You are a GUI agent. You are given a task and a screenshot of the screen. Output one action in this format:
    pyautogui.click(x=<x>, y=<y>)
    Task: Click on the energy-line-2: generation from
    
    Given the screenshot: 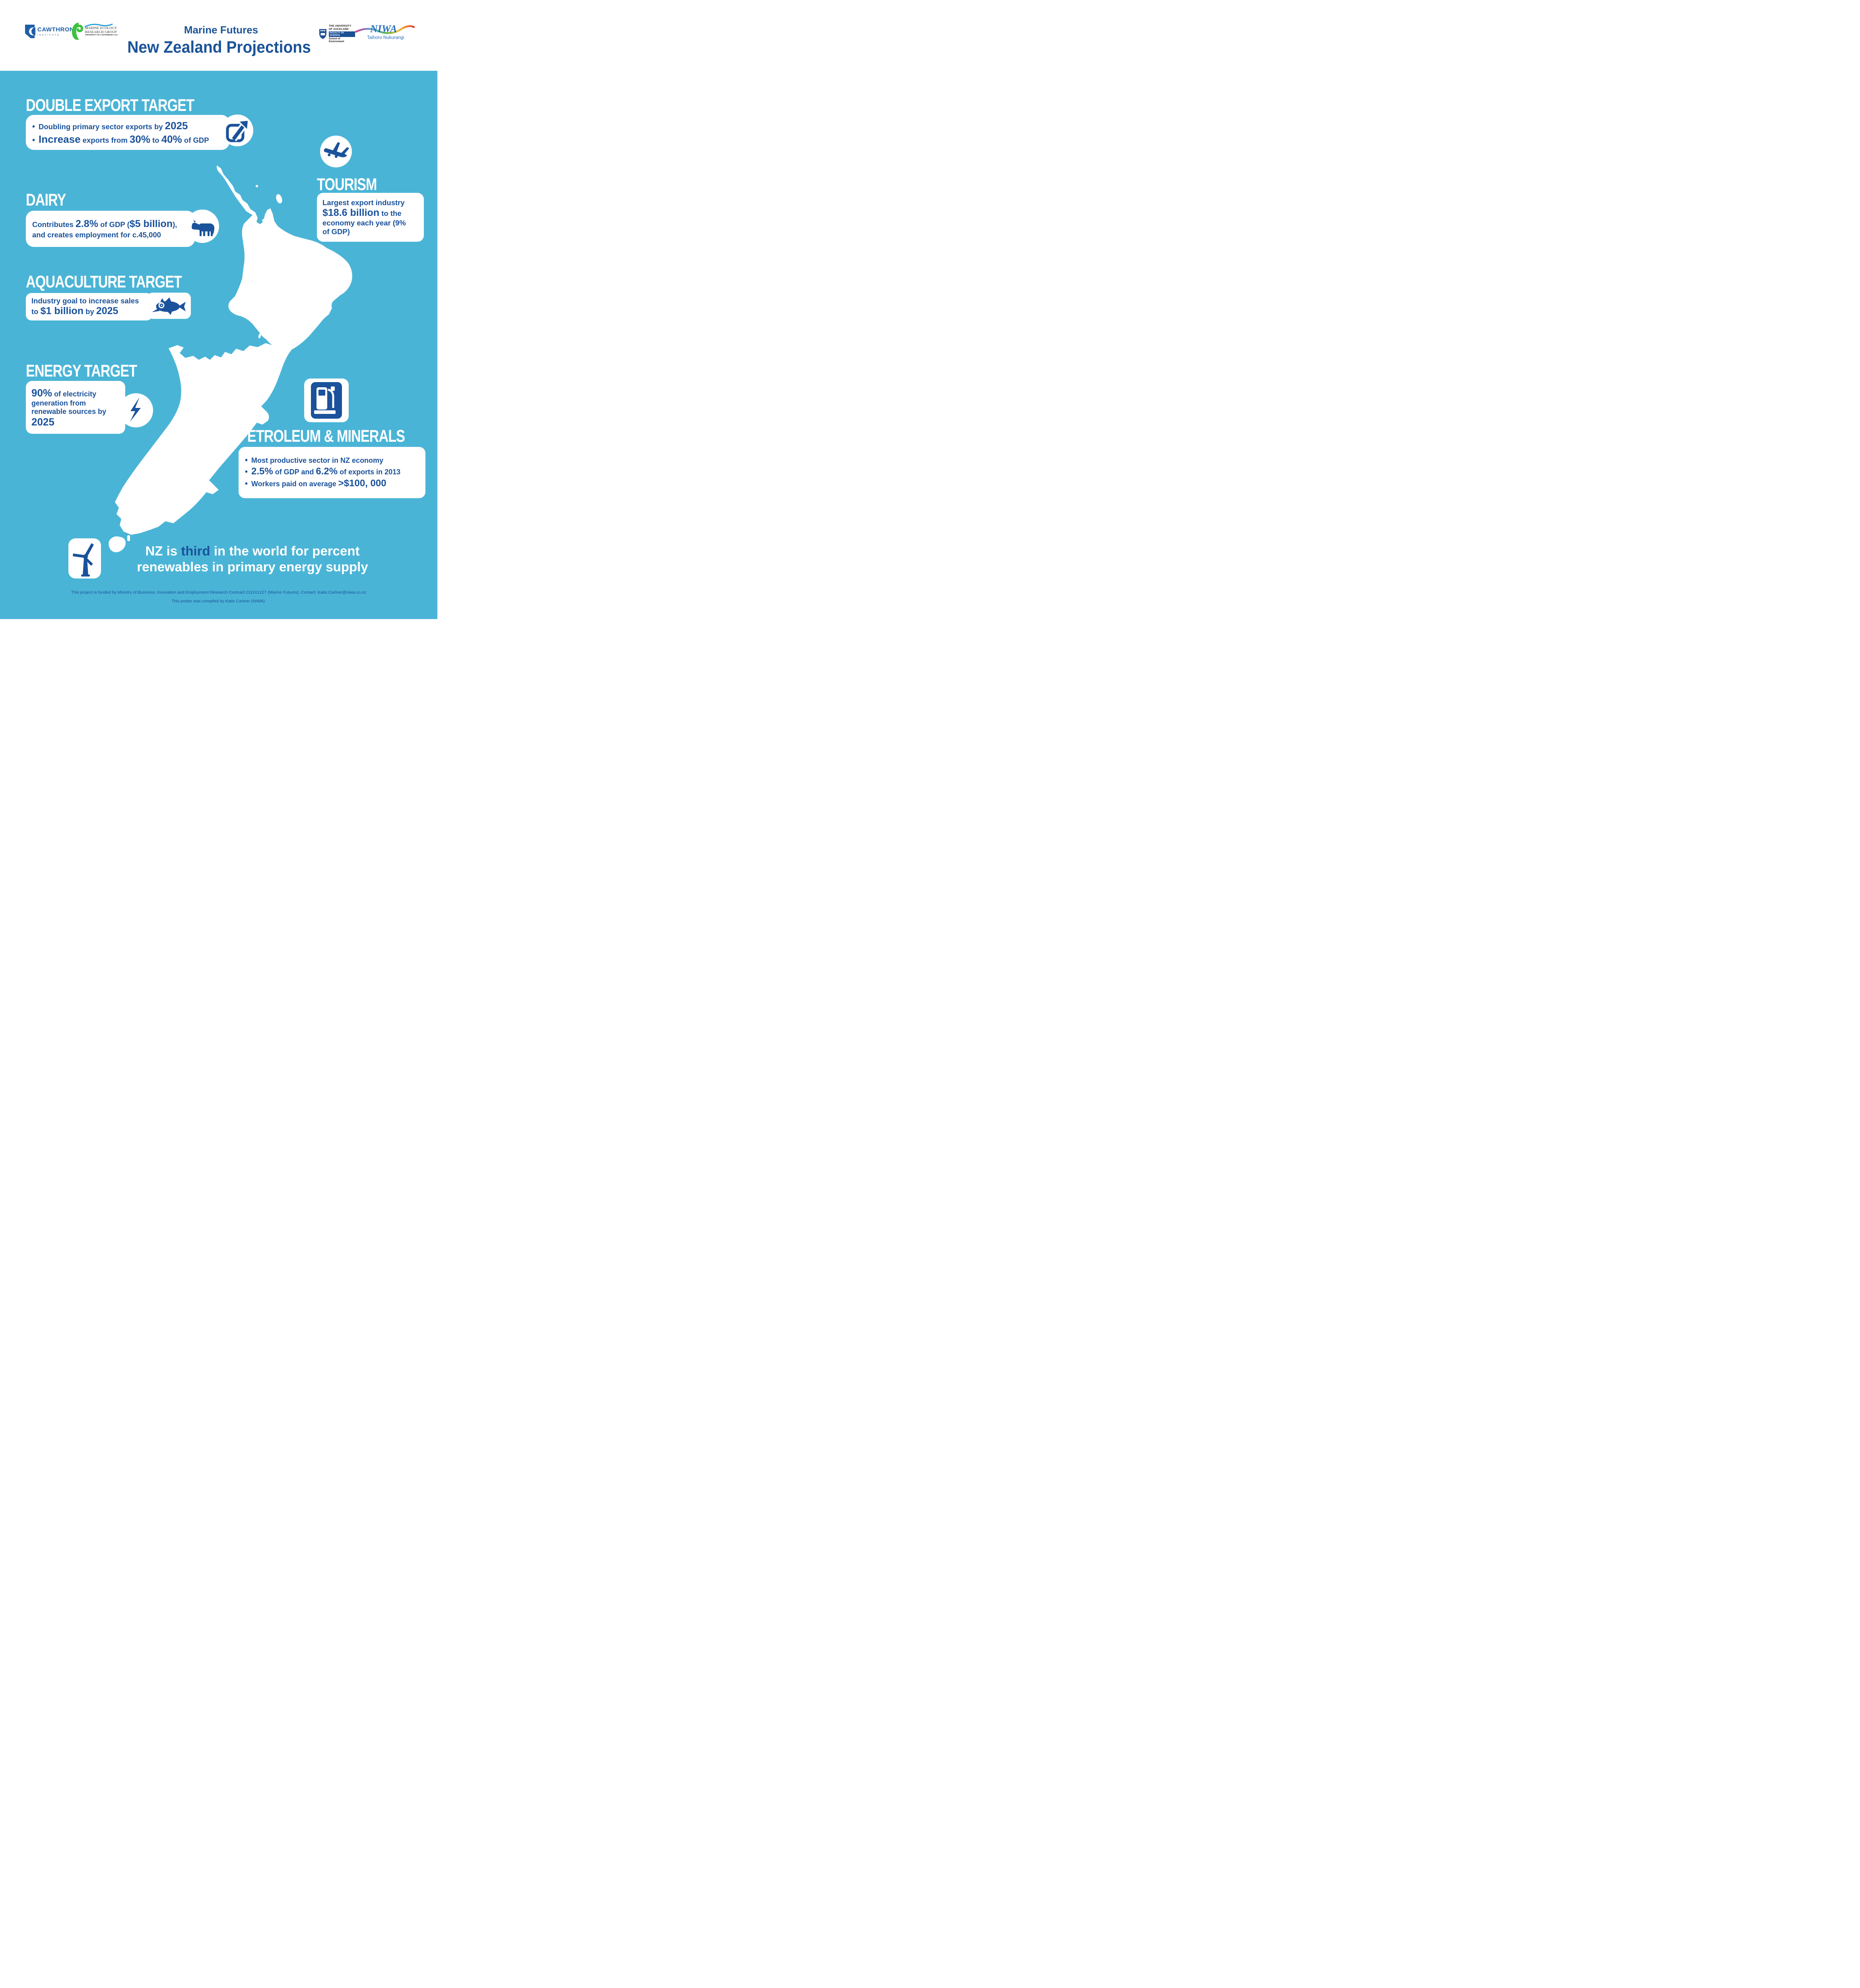 What is the action you would take?
    pyautogui.click(x=58, y=403)
    